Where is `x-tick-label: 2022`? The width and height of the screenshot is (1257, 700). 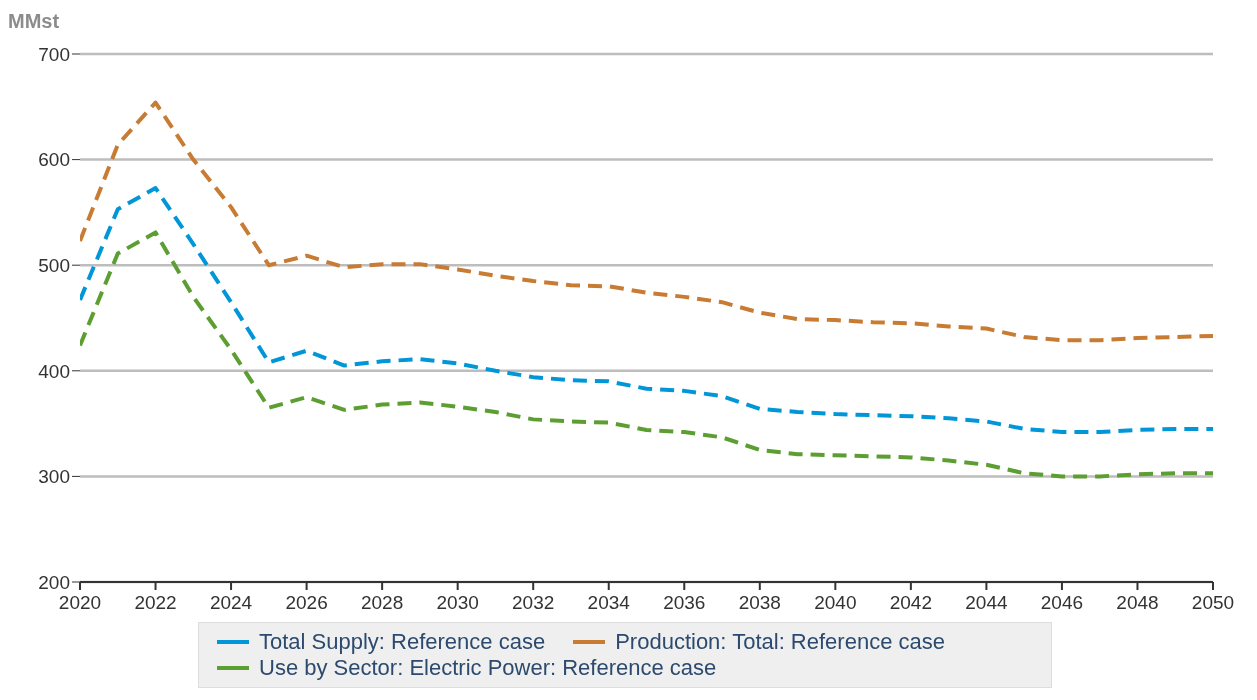
x-tick-label: 2022 is located at coordinates (155, 603).